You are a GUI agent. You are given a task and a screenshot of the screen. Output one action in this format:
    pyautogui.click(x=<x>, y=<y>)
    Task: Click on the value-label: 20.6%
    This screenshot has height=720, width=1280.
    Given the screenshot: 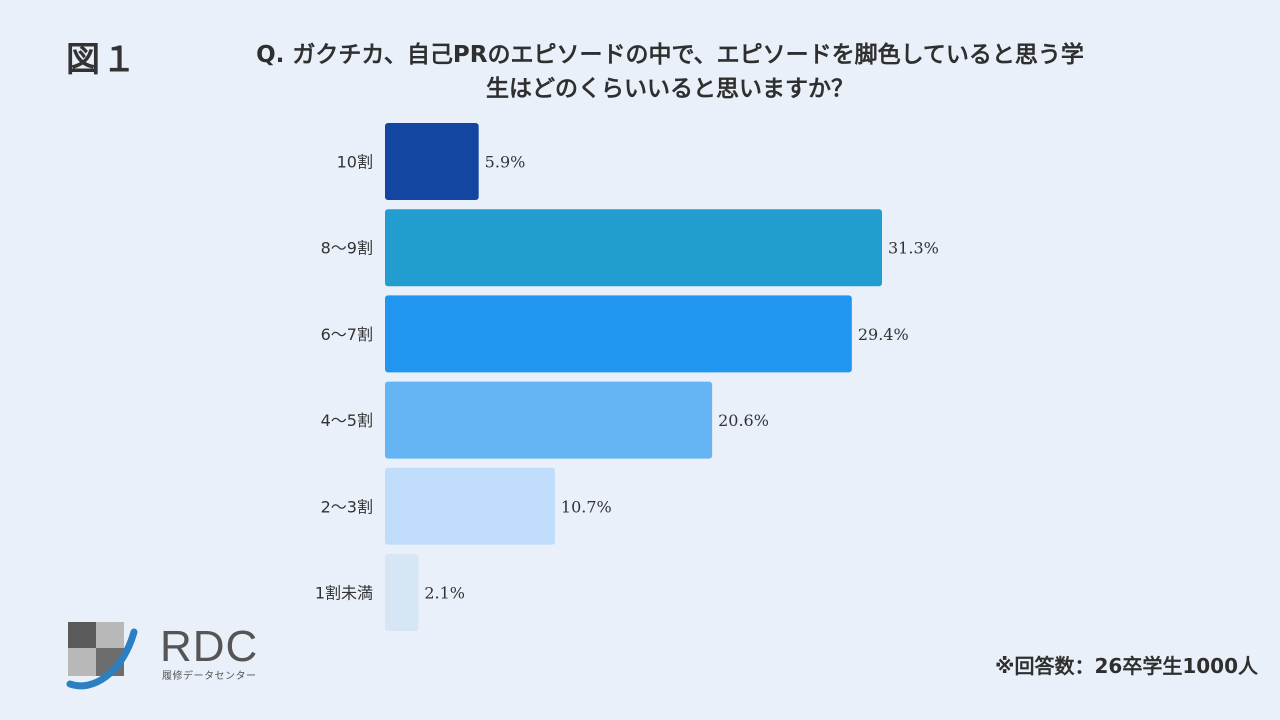 What is the action you would take?
    pyautogui.click(x=743, y=420)
    